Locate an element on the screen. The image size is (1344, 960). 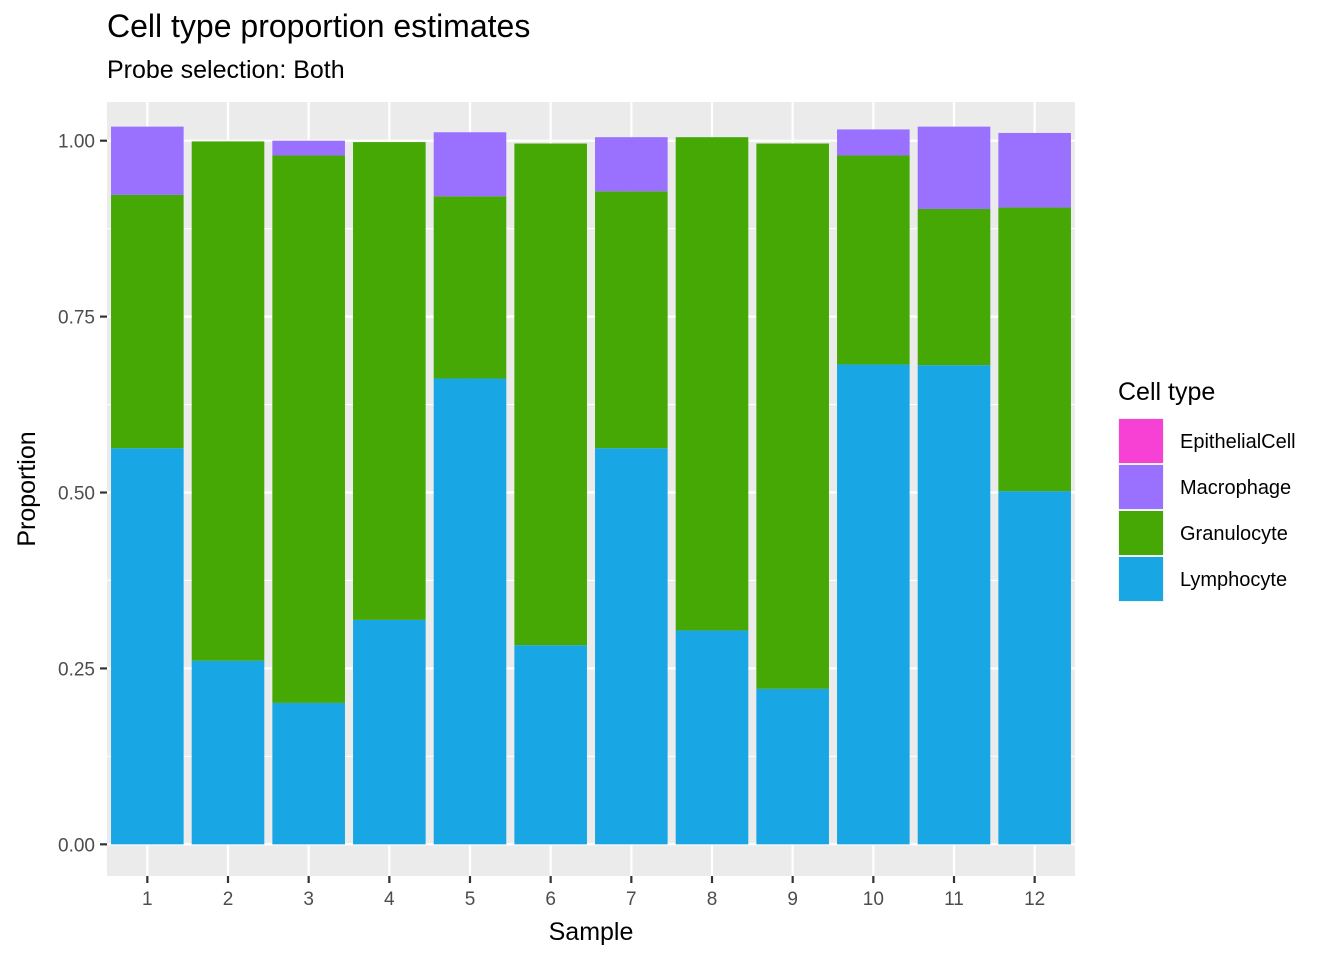
x-tick-label: 10 is located at coordinates (873, 899).